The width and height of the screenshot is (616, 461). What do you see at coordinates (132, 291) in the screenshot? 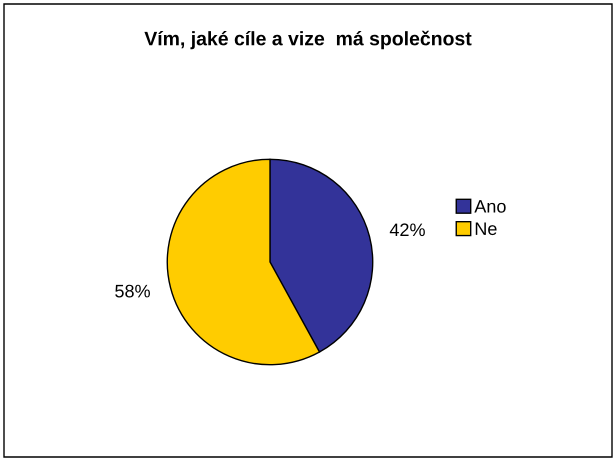
I see `data-label: 58%` at bounding box center [132, 291].